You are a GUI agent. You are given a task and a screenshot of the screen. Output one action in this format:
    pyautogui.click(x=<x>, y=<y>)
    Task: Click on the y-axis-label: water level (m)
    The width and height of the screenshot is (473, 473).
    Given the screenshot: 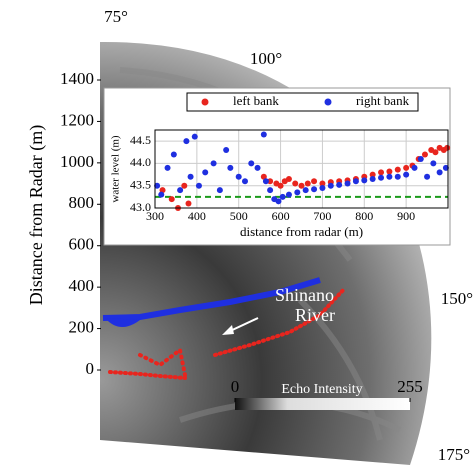 What is the action you would take?
    pyautogui.click(x=116, y=169)
    